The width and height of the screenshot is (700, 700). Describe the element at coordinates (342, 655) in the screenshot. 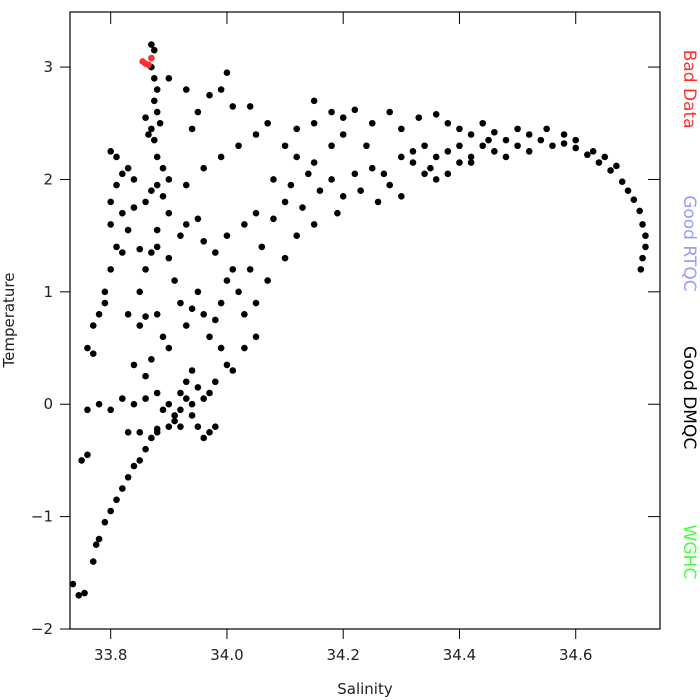

I see `x-tick-label: 34.2` at that location.